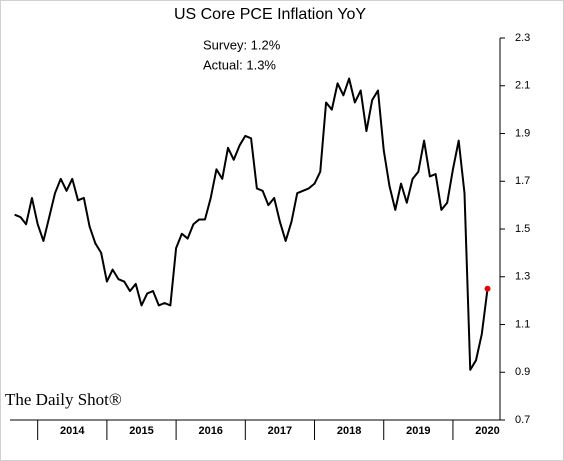 Image resolution: width=564 pixels, height=461 pixels. What do you see at coordinates (522, 277) in the screenshot?
I see `y-tick-label: 1.3` at bounding box center [522, 277].